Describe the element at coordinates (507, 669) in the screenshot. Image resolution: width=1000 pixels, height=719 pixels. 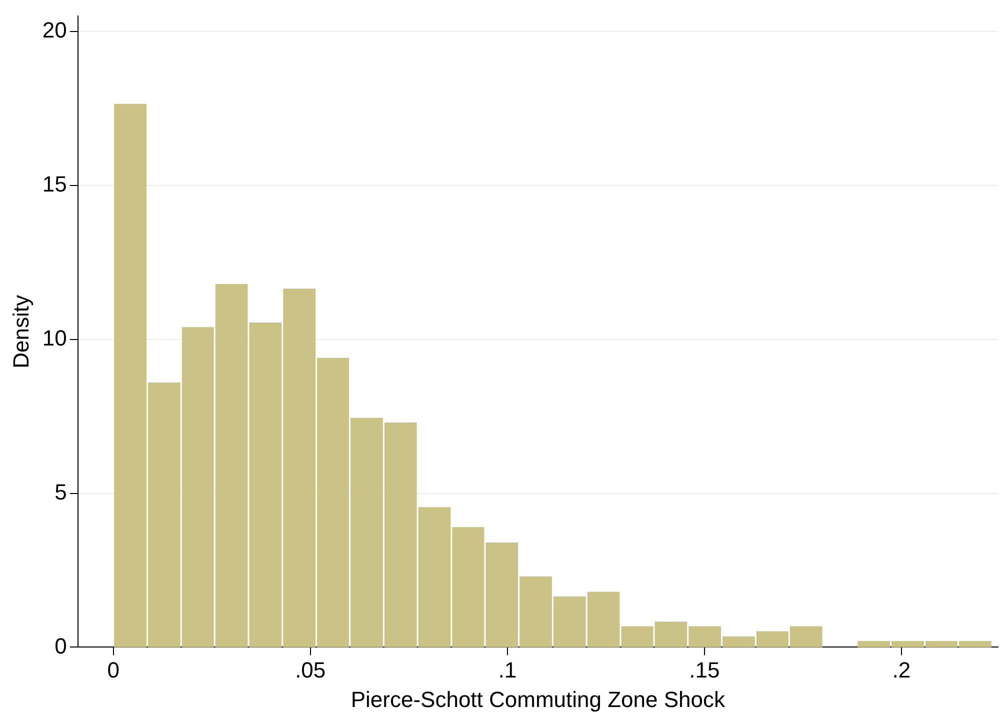
I see `x-tick-label: .1` at that location.